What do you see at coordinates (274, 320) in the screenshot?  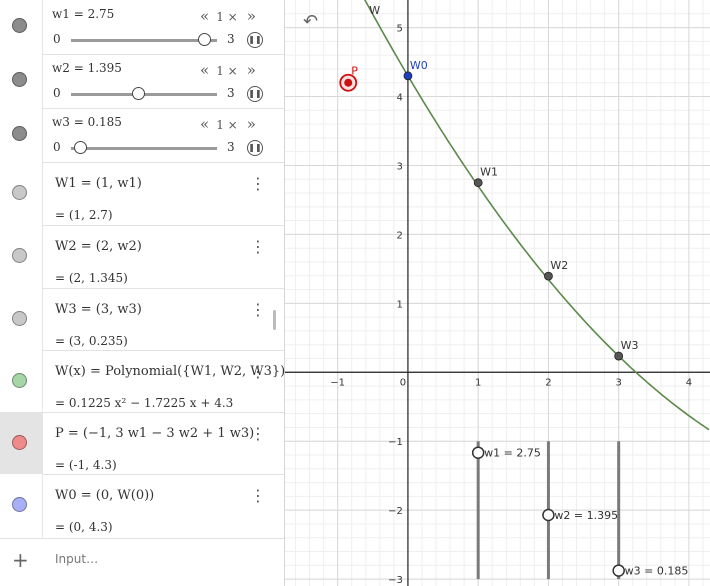 I see `scrollbar-thumb` at bounding box center [274, 320].